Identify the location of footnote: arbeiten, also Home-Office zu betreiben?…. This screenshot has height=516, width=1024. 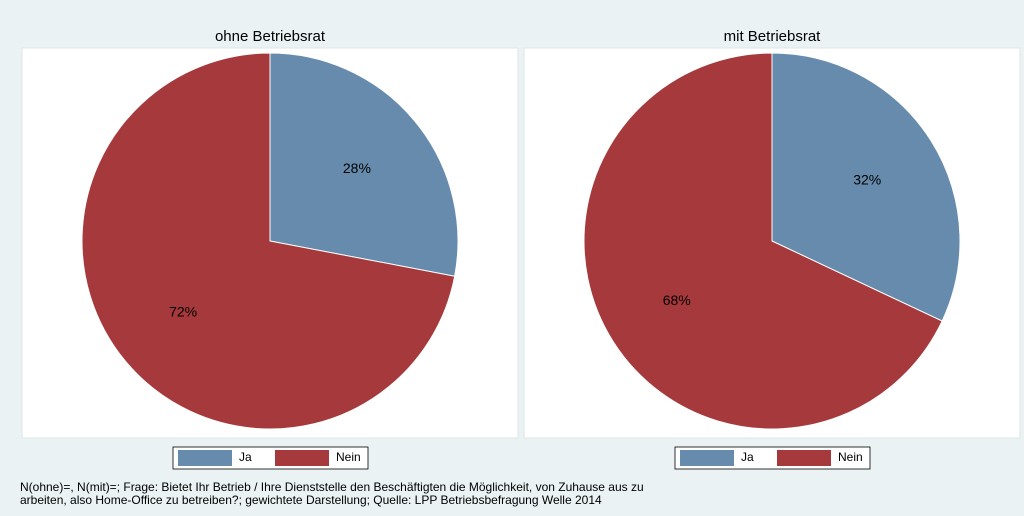
(311, 500).